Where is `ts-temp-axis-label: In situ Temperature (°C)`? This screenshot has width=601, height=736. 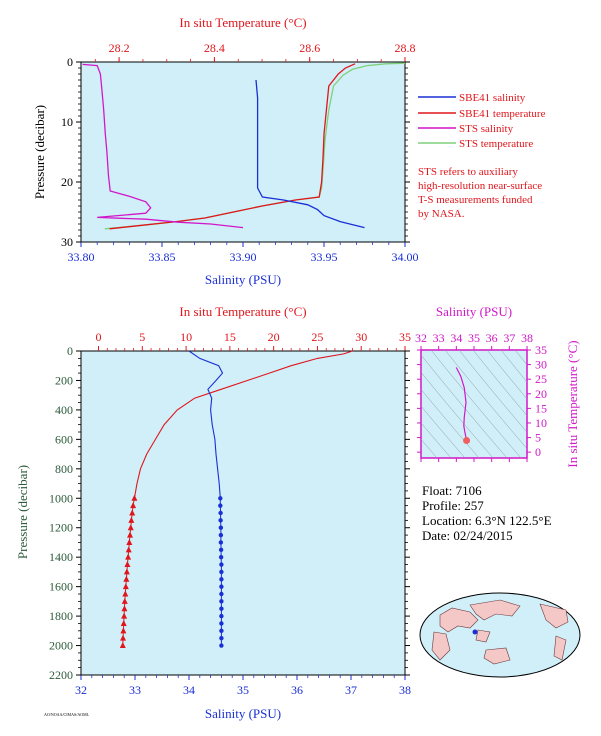
ts-temp-axis-label: In situ Temperature (°C) is located at coordinates (572, 403).